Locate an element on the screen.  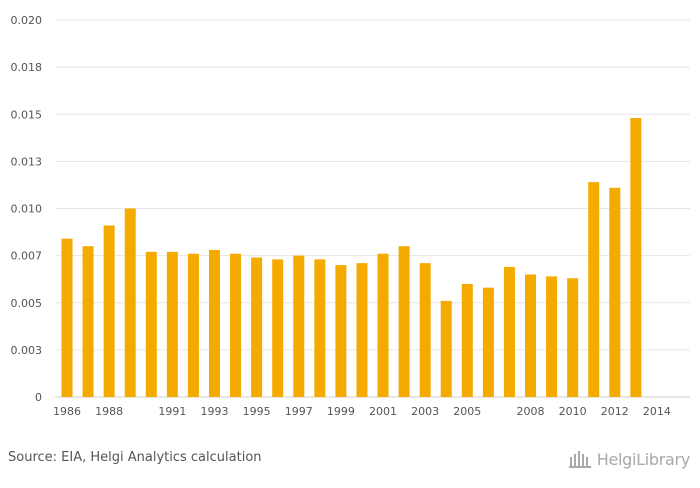
x-tick-label: 2001 is located at coordinates (383, 411).